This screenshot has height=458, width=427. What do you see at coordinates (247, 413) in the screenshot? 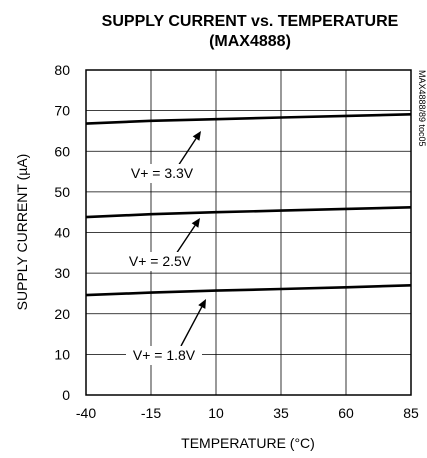
I see `x-tick-labels: -40 -15 10 35 60 85` at bounding box center [247, 413].